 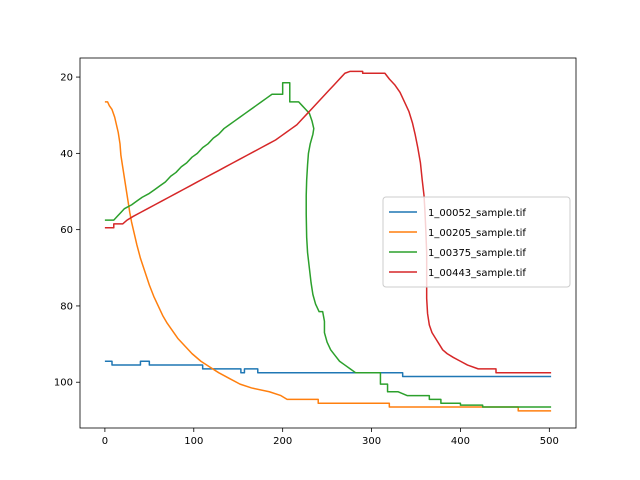 I want to click on legend-label-1-00443: 1_00443_sample.tif, so click(x=477, y=273).